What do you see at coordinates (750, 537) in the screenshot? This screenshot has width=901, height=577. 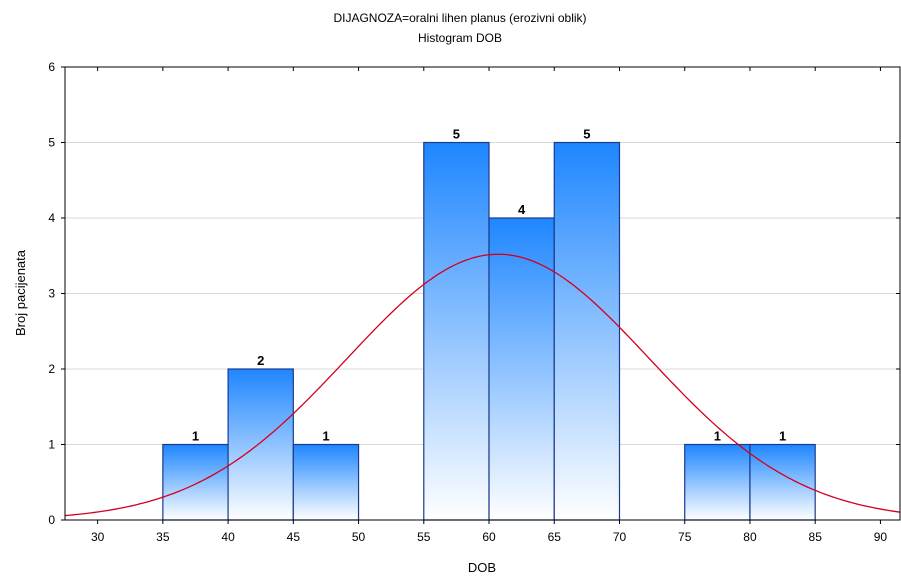 I see `x-tick-label: 80` at bounding box center [750, 537].